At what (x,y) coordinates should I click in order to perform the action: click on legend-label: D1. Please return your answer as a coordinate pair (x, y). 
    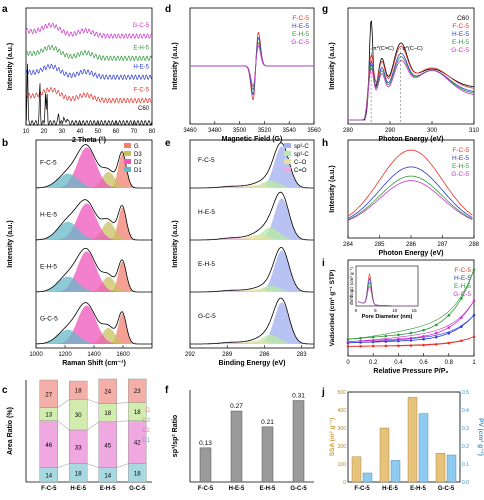
    Looking at the image, I should click on (138, 171).